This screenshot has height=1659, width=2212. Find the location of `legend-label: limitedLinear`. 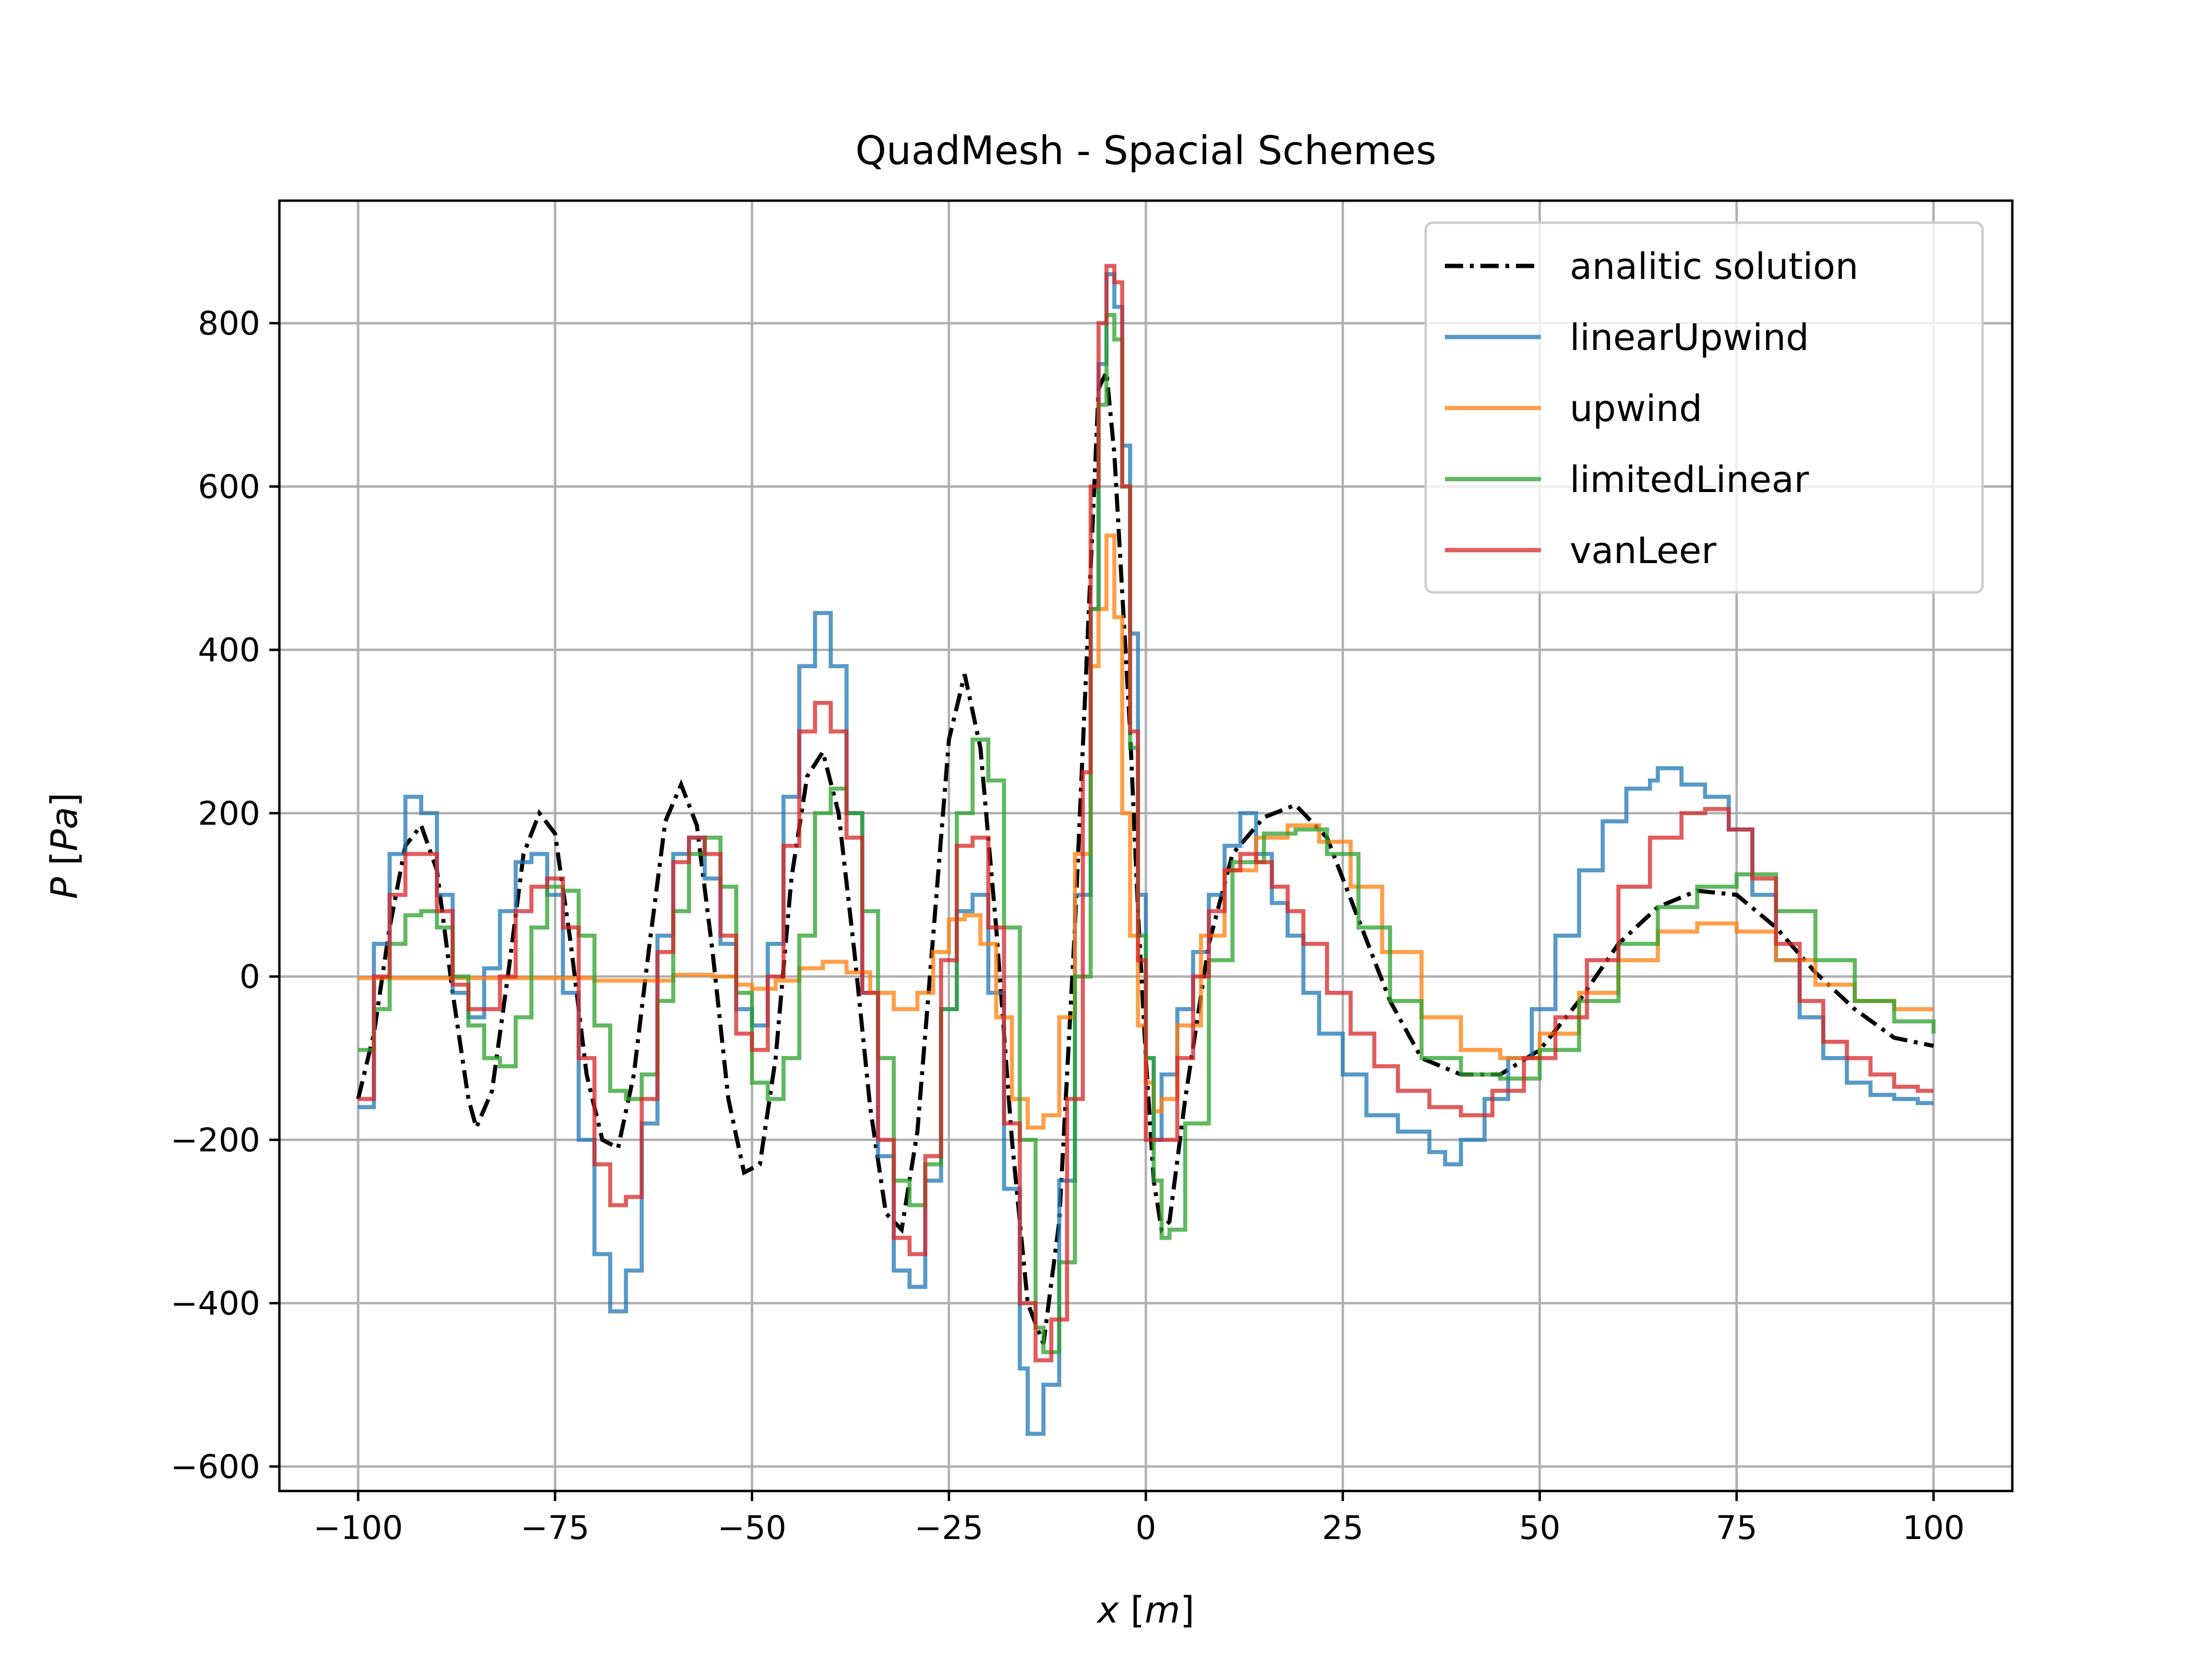

legend-label: limitedLinear is located at coordinates (1690, 480).